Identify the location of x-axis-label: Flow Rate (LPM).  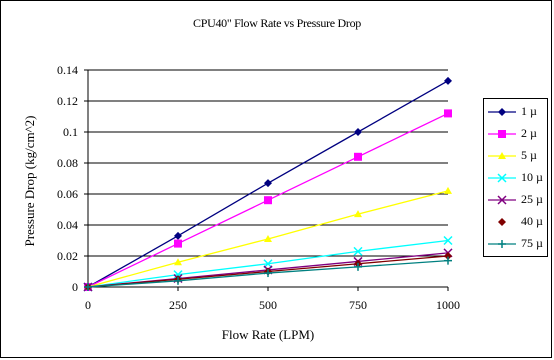
(268, 334).